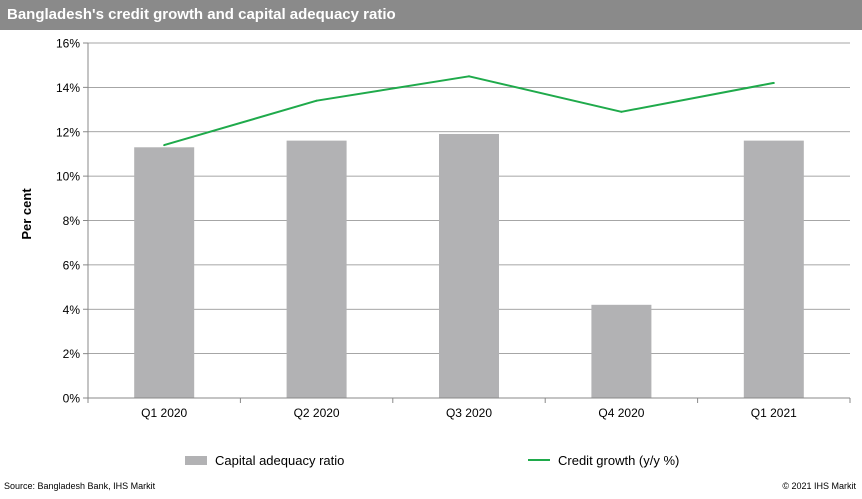 The image size is (862, 499). I want to click on legend-label: Credit growth (y/y %), so click(619, 460).